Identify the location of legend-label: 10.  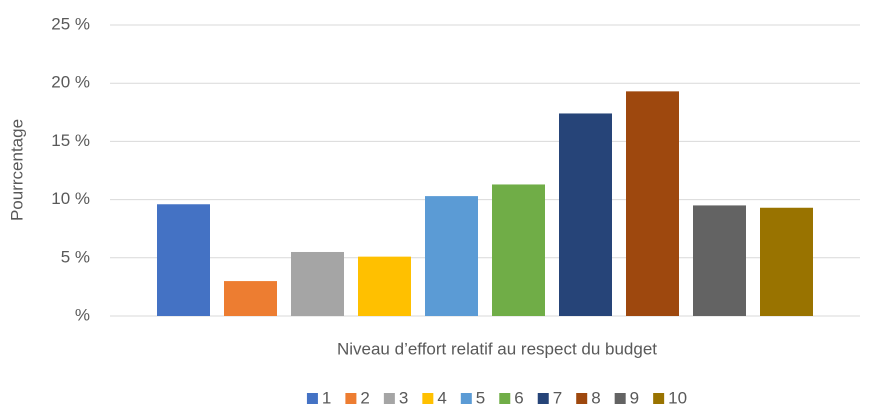
(677, 397).